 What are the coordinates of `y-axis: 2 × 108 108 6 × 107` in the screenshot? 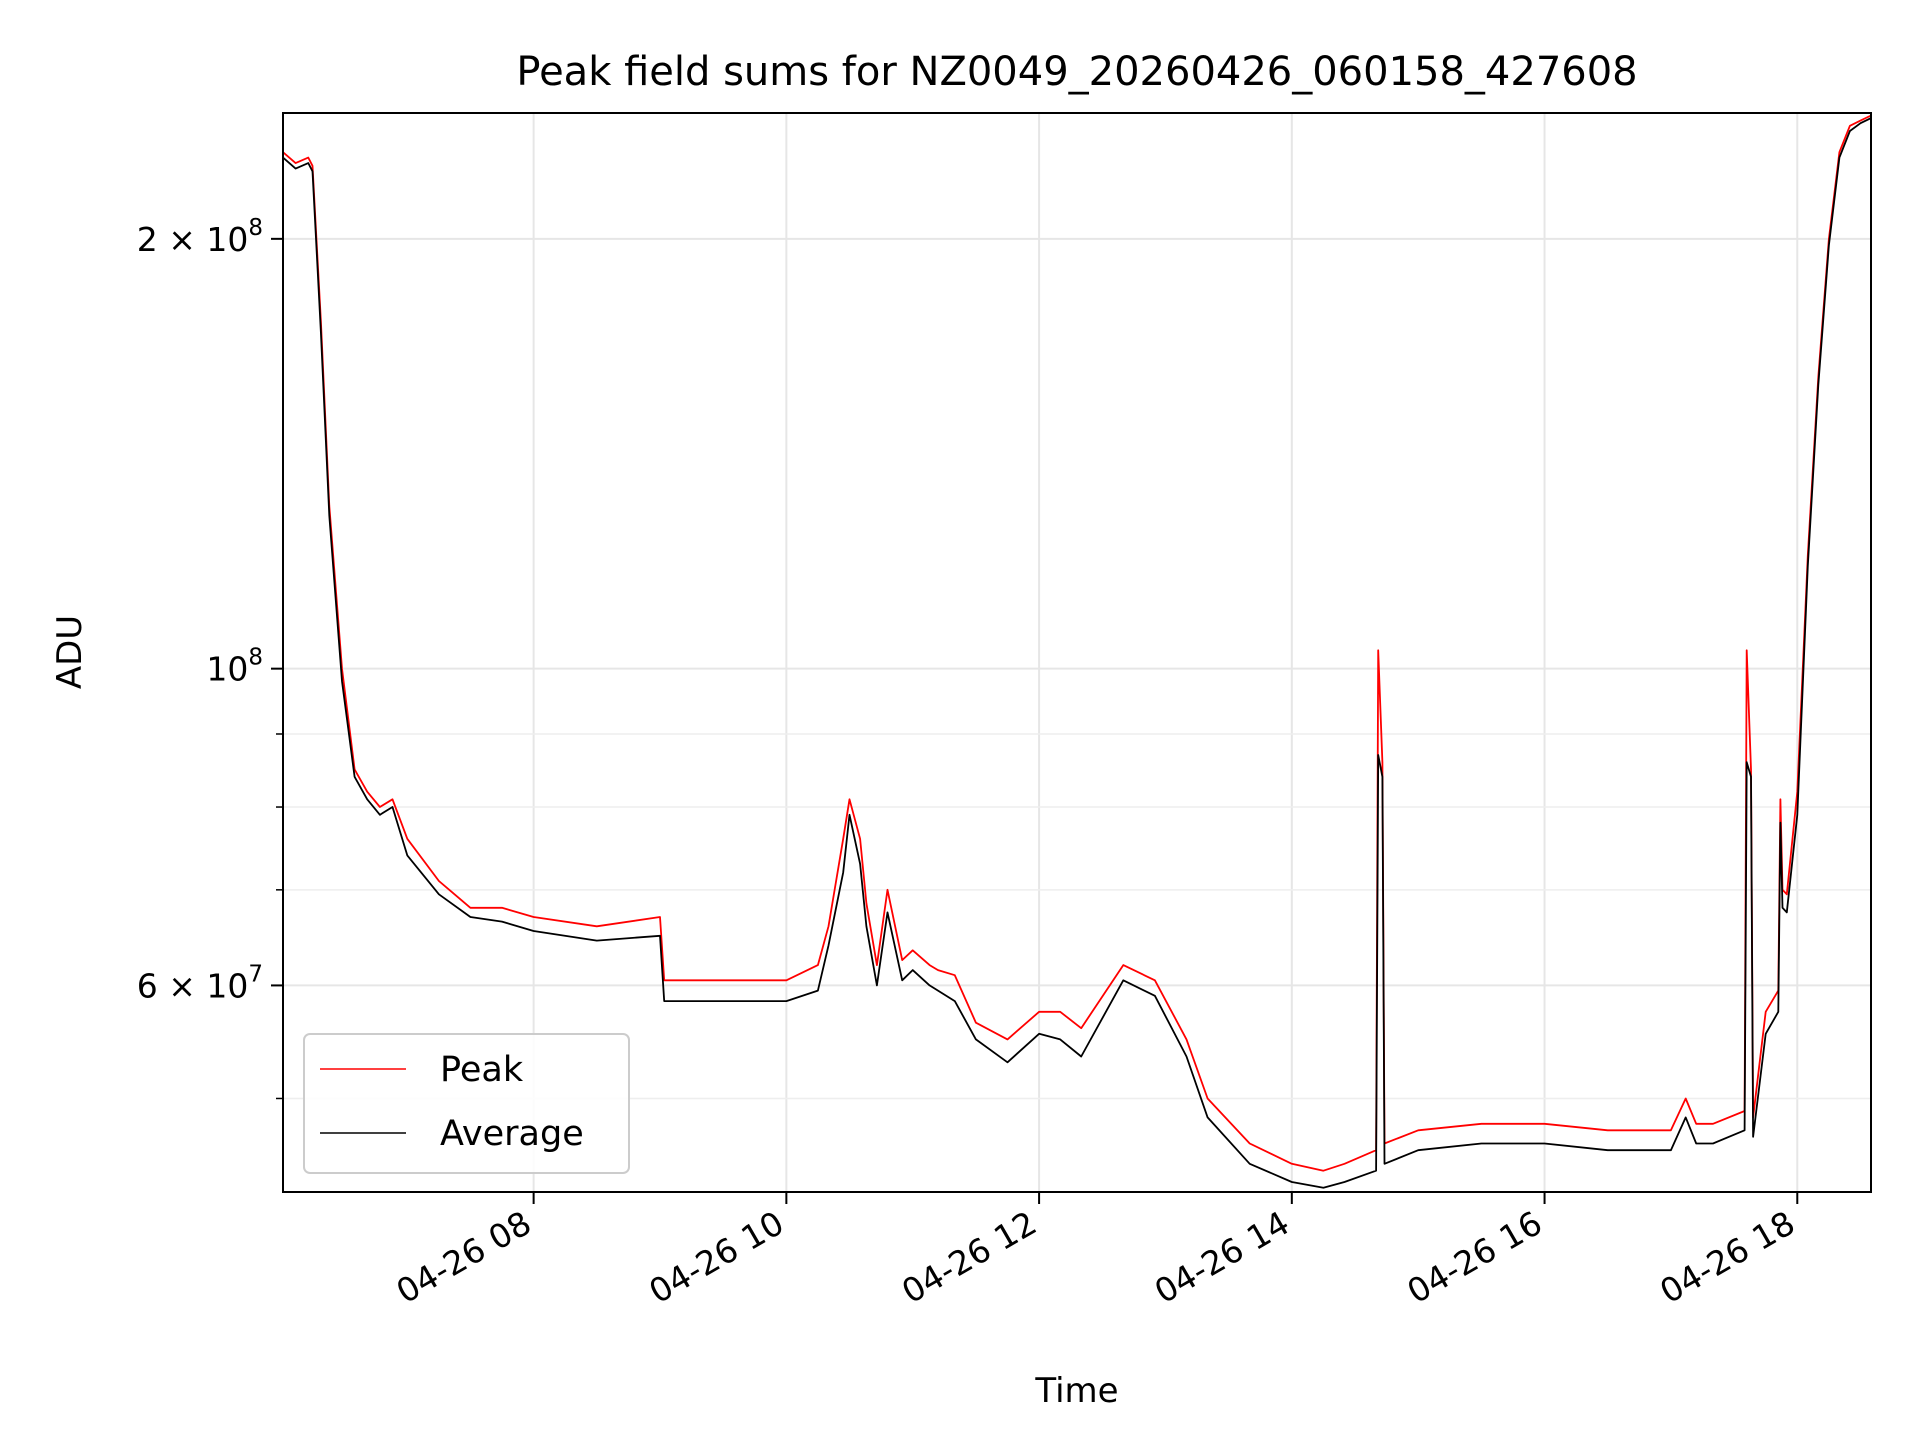 It's located at (210, 657).